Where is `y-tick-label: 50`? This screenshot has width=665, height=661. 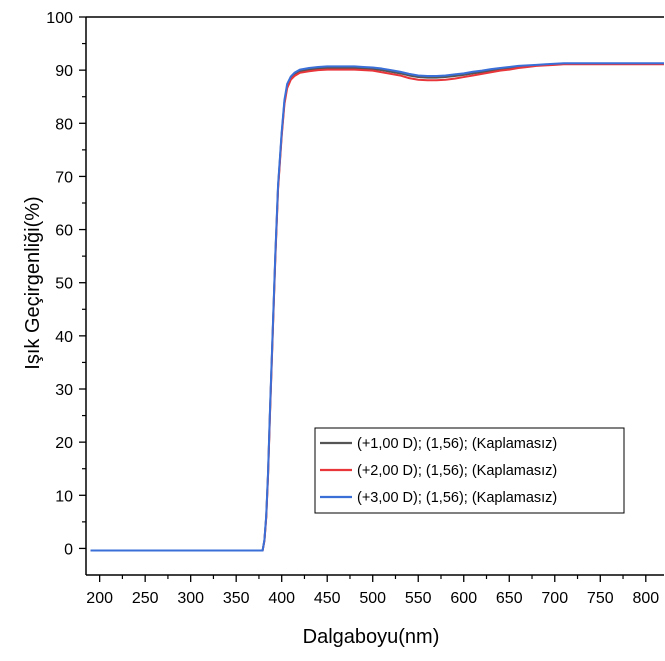 y-tick-label: 50 is located at coordinates (64, 284).